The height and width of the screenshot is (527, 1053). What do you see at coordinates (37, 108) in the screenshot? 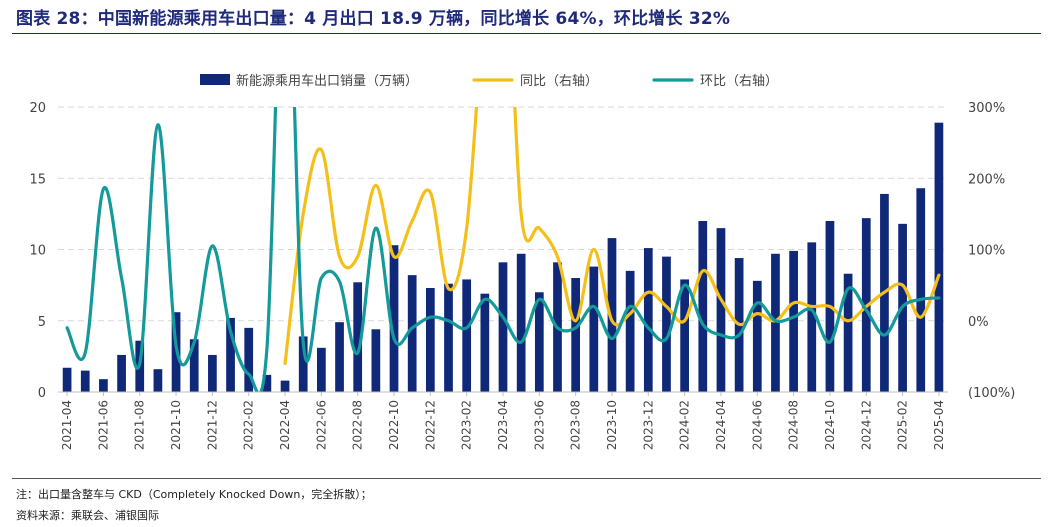
I see `y-left-tick-label: 20` at bounding box center [37, 108].